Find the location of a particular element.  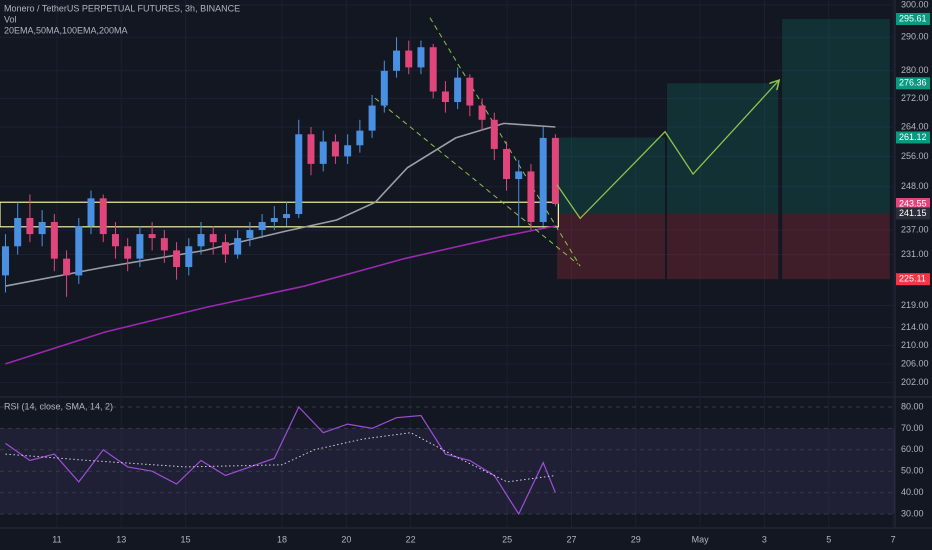

y-tick-label: 237.00 is located at coordinates (915, 229).